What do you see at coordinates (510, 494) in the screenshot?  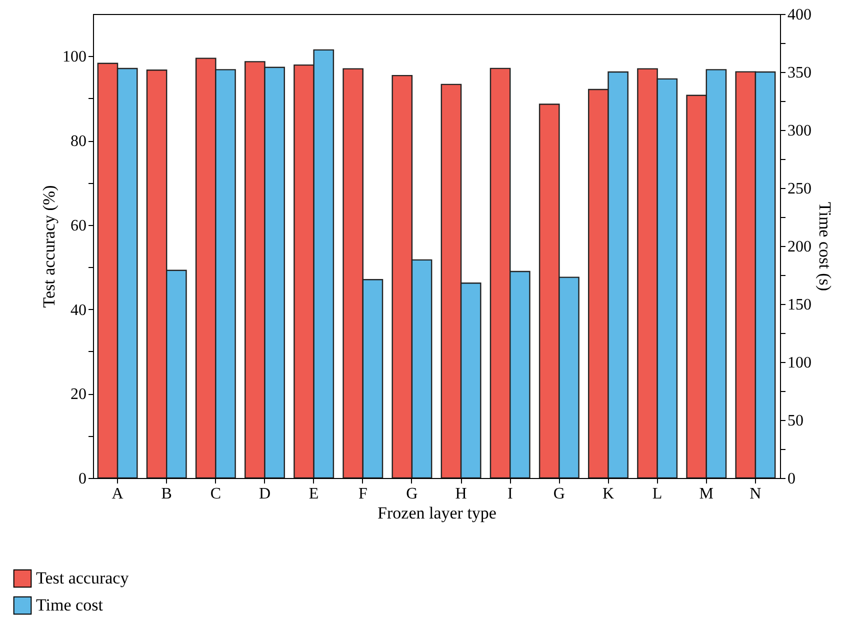 I see `x-tick-label: I` at bounding box center [510, 494].